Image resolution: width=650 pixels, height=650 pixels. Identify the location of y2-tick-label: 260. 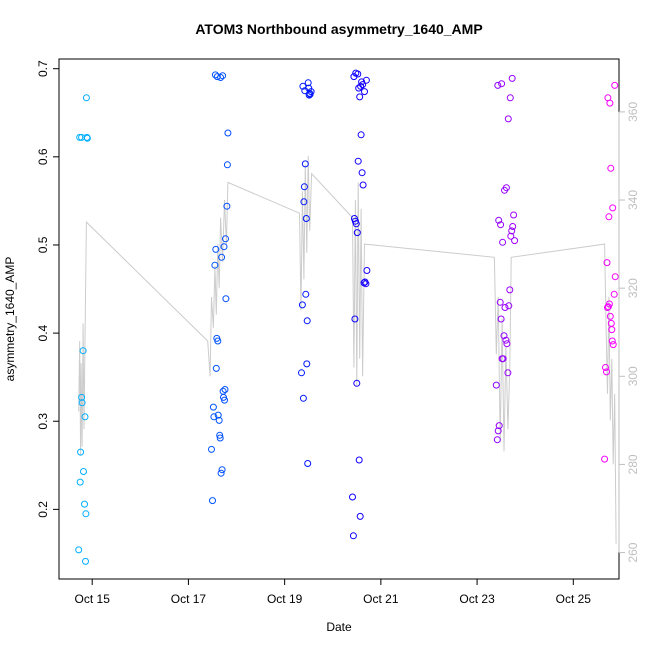
(633, 552).